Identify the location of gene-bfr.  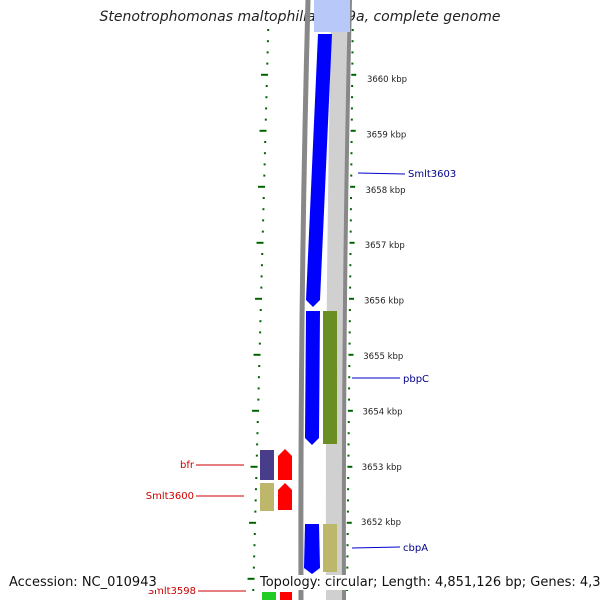
(267, 465).